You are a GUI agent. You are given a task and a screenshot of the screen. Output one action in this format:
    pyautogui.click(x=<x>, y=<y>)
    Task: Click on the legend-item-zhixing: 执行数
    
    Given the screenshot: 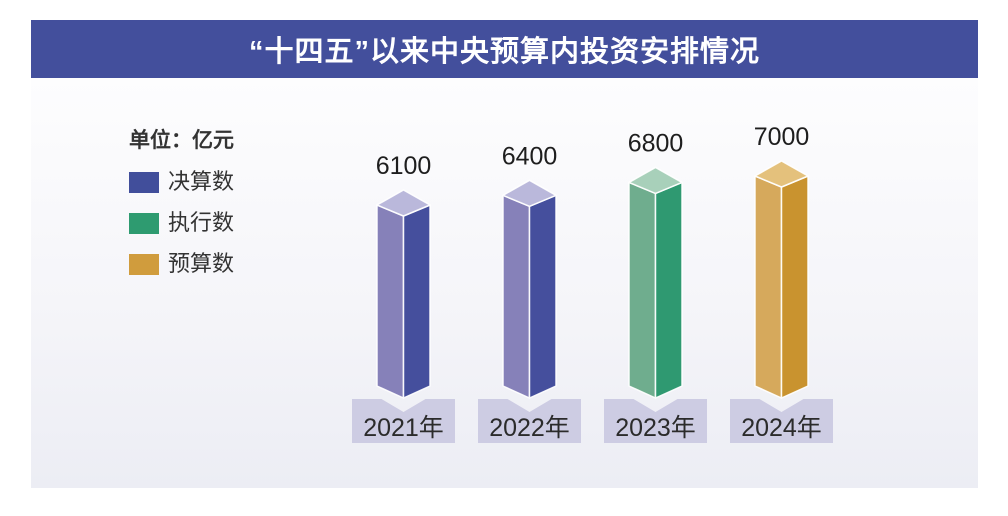 What is the action you would take?
    pyautogui.click(x=181, y=223)
    